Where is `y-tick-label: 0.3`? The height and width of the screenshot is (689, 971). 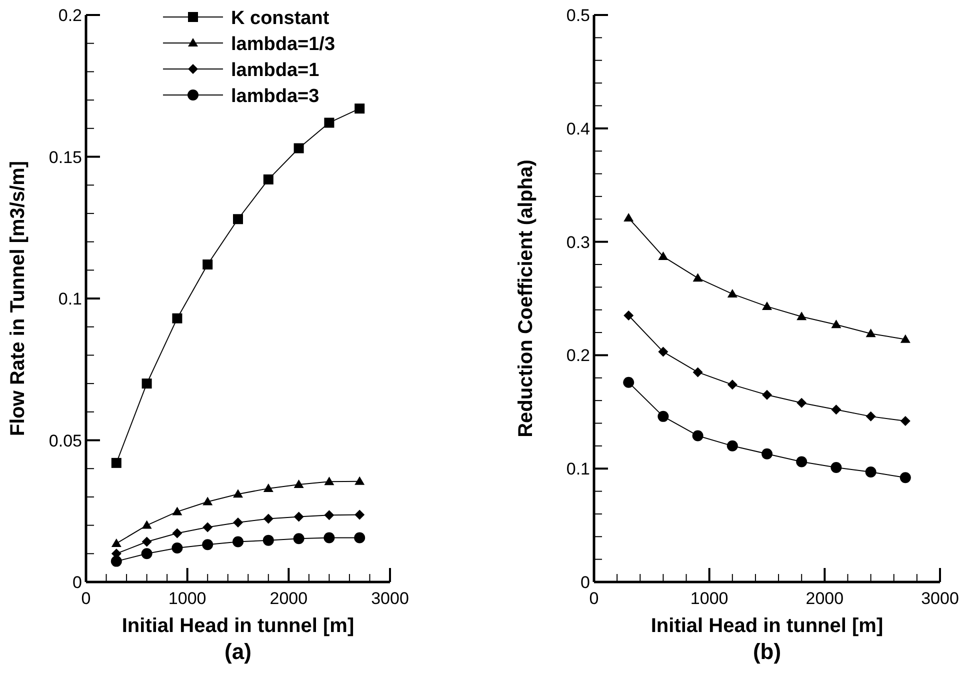 y-tick-label: 0.3 is located at coordinates (578, 242).